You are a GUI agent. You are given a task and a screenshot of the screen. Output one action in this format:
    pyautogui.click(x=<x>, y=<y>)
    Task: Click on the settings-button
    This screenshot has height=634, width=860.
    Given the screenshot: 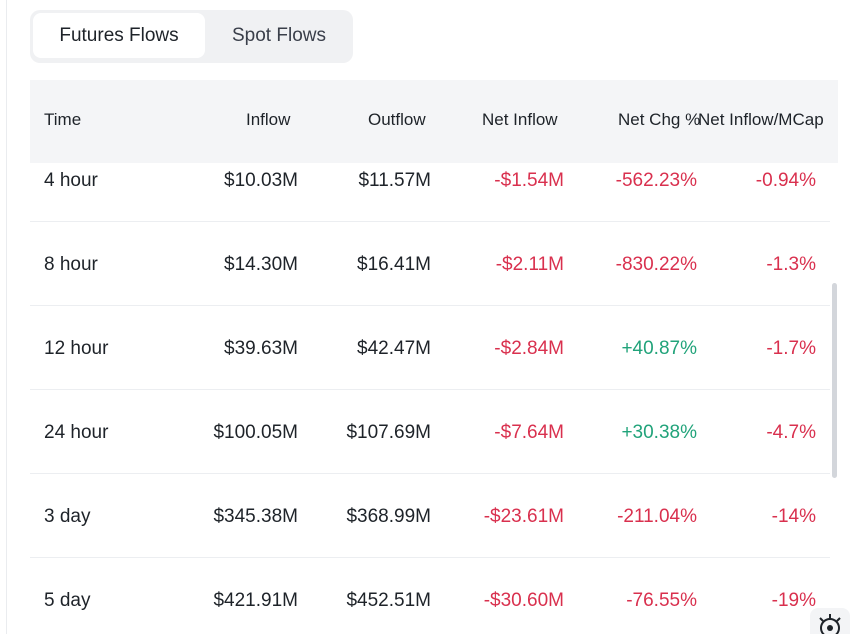 What is the action you would take?
    pyautogui.click(x=830, y=621)
    